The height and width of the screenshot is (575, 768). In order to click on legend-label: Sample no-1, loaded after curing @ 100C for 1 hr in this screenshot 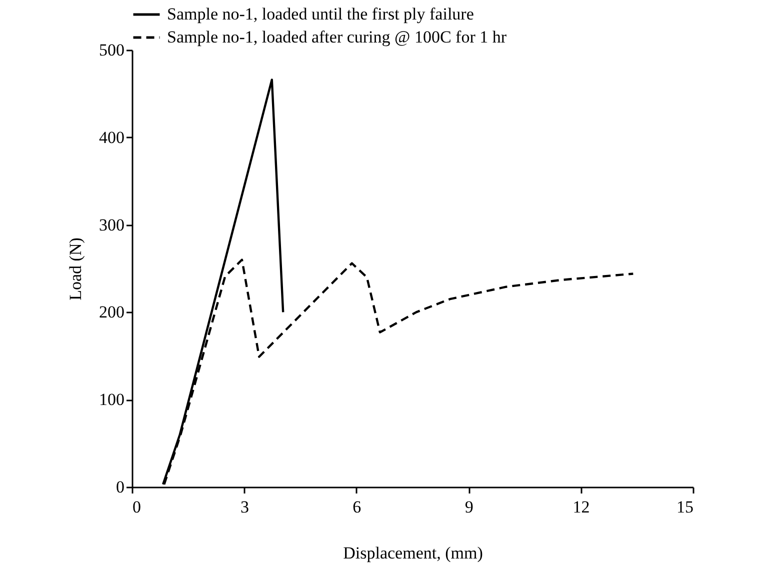, I will do `click(337, 37)`.